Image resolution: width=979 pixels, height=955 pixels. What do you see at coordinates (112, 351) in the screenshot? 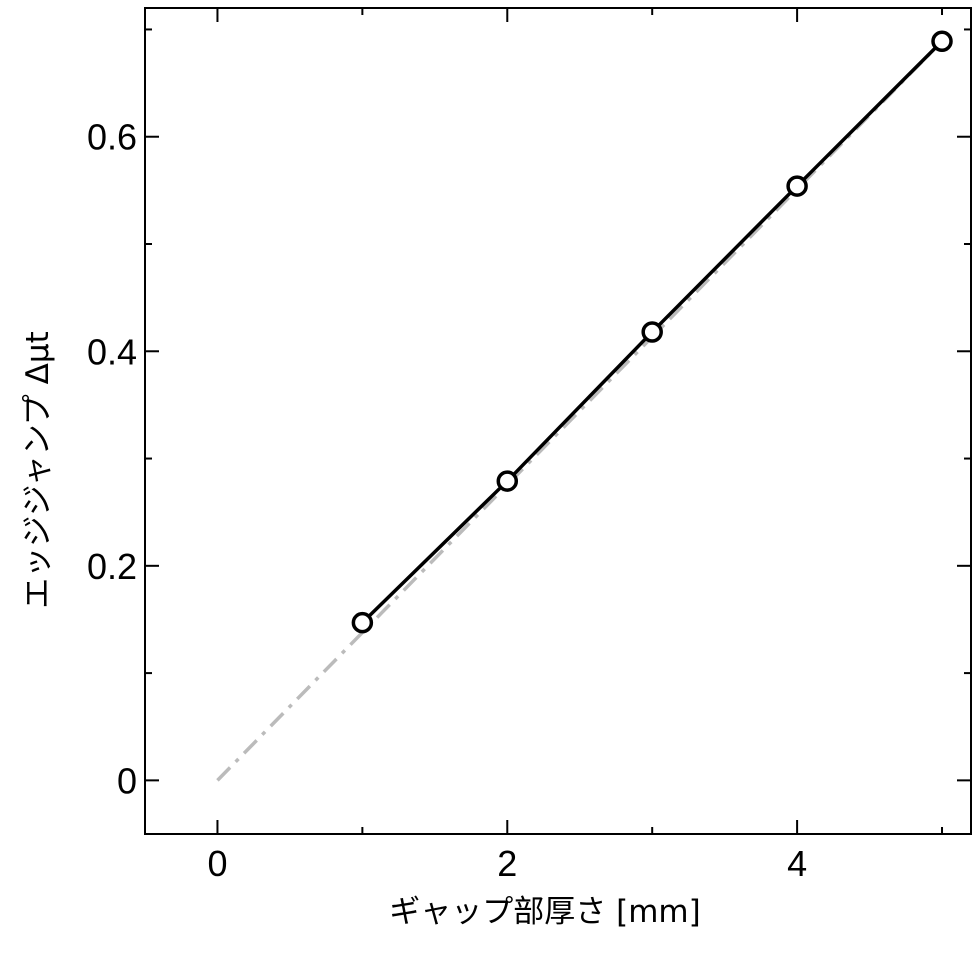
I see `y-tick-label: 0.4` at bounding box center [112, 351].